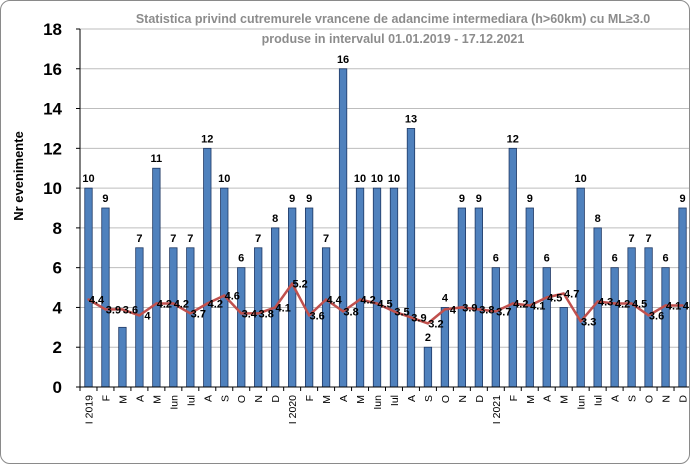 Image resolution: width=690 pixels, height=464 pixels. What do you see at coordinates (429, 398) in the screenshot?
I see `x-tick-label: S` at bounding box center [429, 398].